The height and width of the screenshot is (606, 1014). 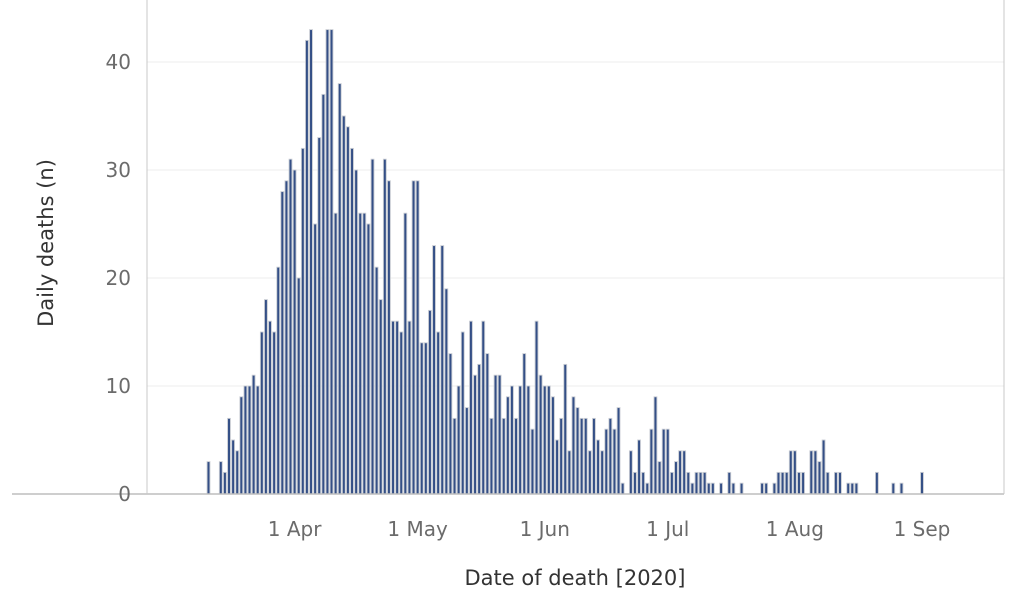 What do you see at coordinates (417, 529) in the screenshot?
I see `x-tick-label: 1 May` at bounding box center [417, 529].